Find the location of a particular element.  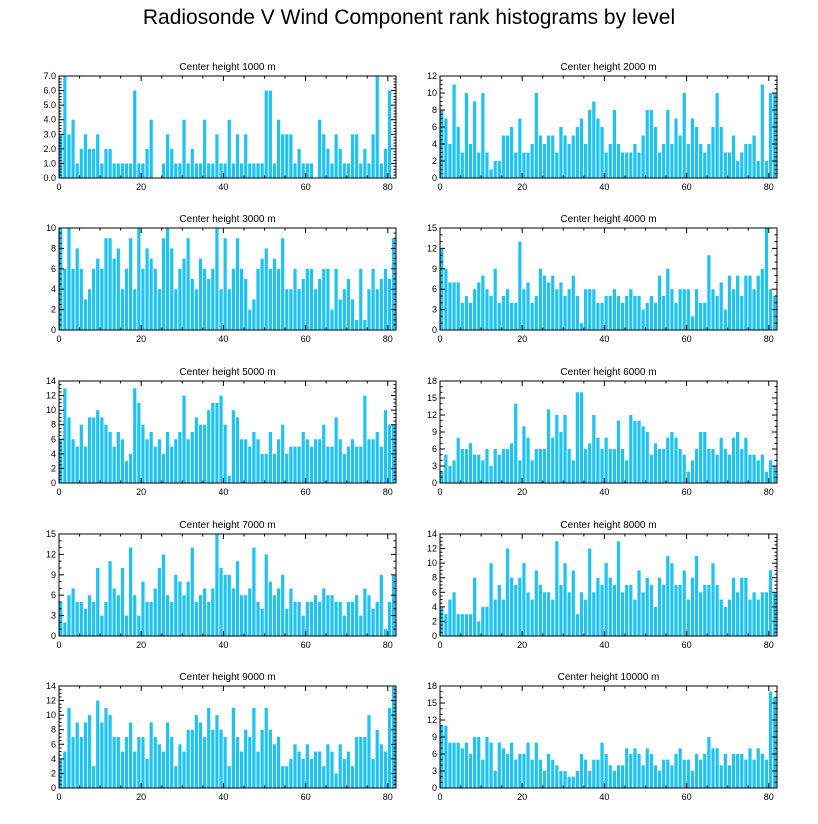

x-tick-label: 80 is located at coordinates (388, 187).